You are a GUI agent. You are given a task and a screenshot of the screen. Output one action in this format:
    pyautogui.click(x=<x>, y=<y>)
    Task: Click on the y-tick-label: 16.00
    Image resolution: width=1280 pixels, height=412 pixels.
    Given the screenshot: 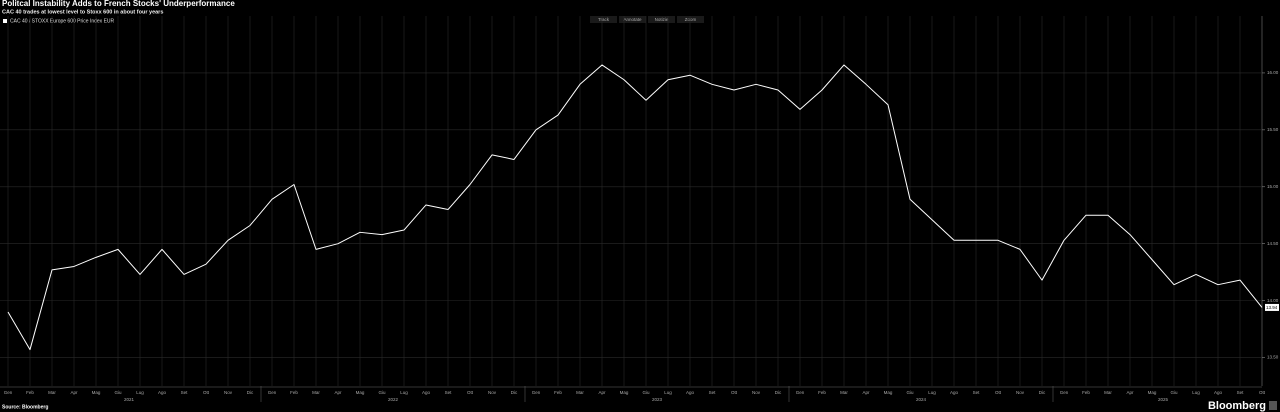 What is the action you would take?
    pyautogui.click(x=1273, y=72)
    